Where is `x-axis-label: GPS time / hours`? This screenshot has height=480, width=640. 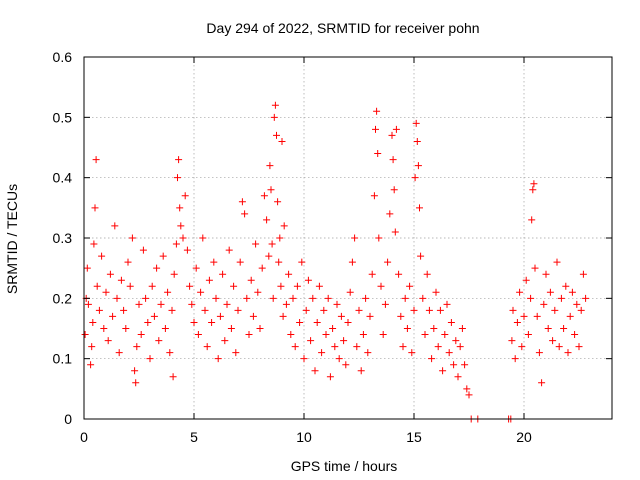
x-axis-label: GPS time / hours is located at coordinates (344, 466).